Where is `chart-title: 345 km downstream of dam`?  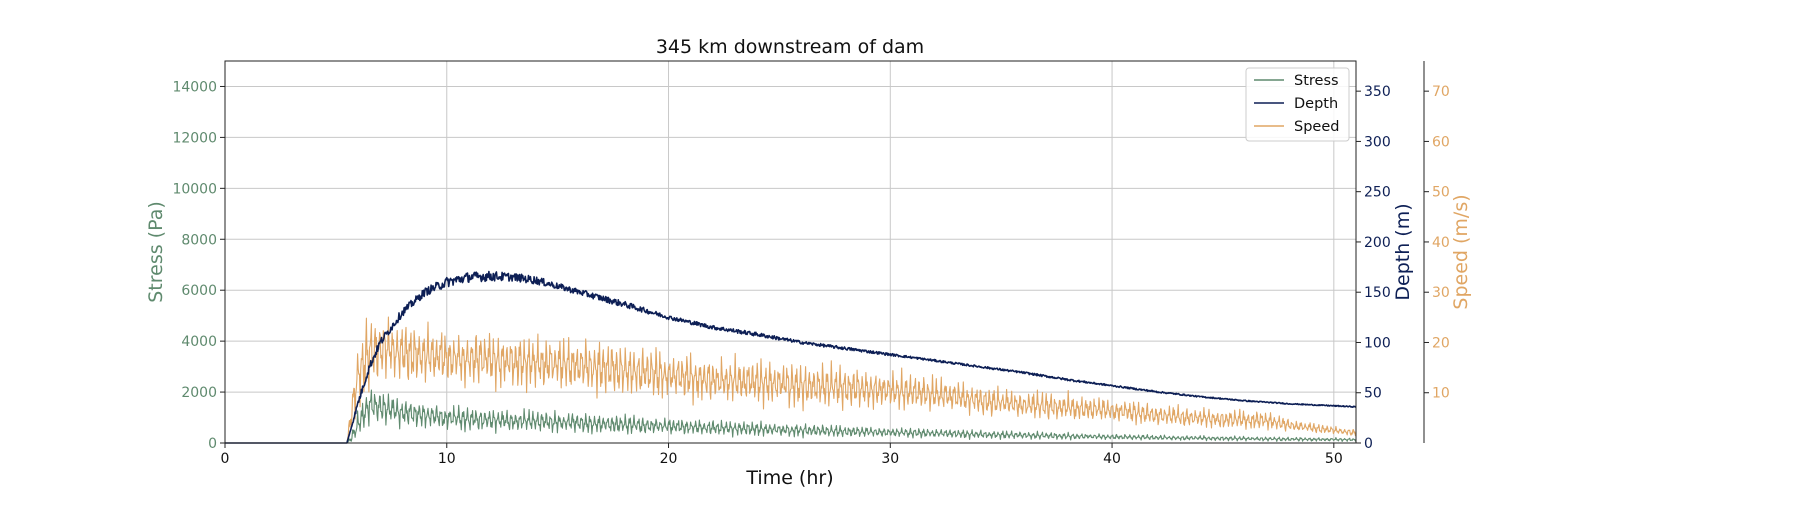 chart-title: 345 km downstream of dam is located at coordinates (790, 47).